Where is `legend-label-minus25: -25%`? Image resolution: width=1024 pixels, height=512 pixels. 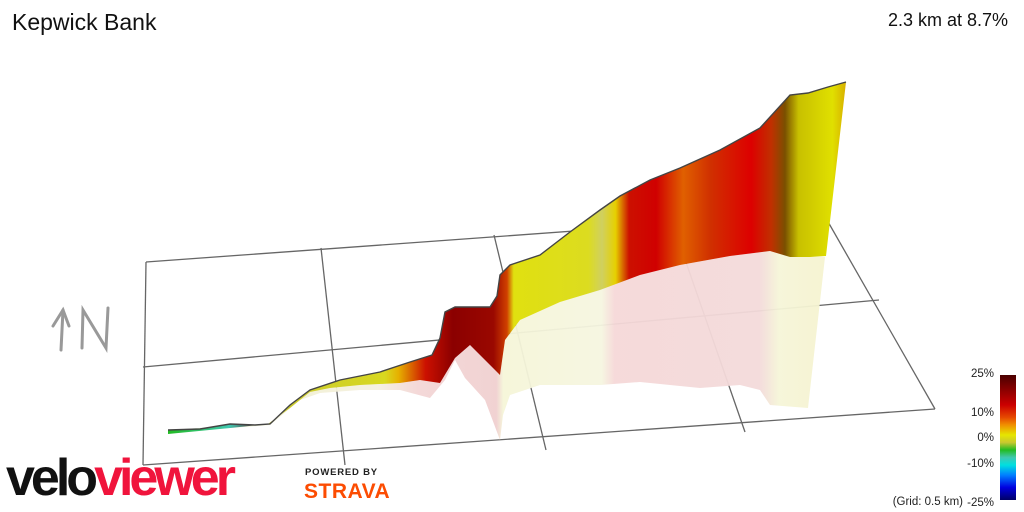
legend-label-minus25: -25% is located at coordinates (980, 503).